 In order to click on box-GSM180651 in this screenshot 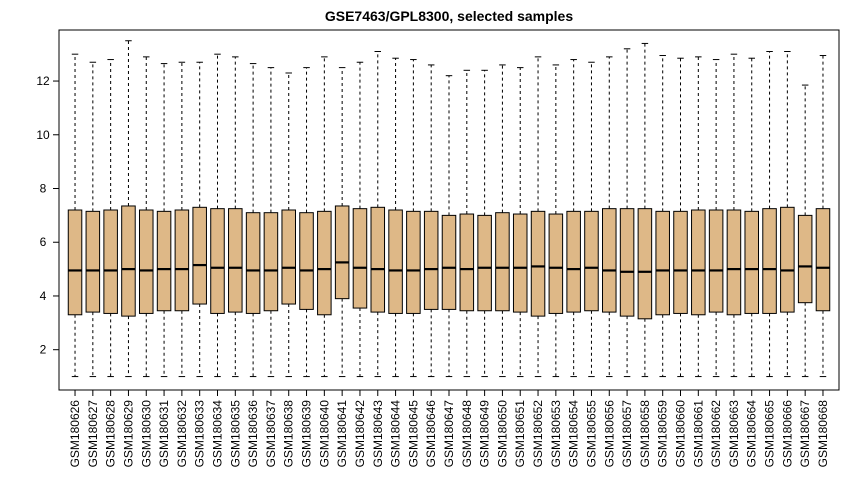, I will do `click(520, 222)`.